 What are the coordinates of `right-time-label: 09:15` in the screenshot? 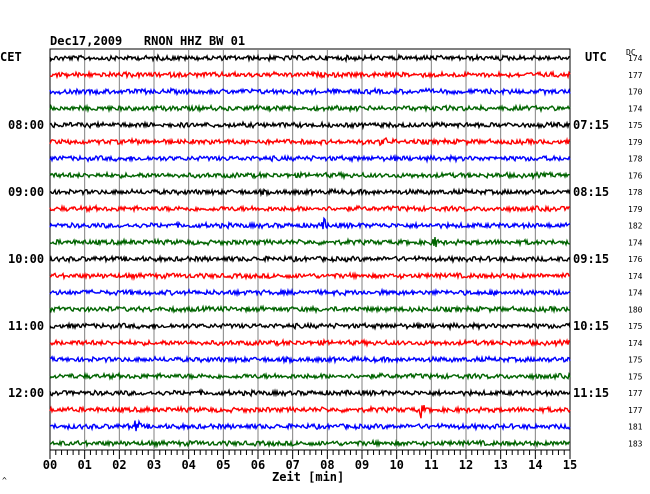 It's located at (591, 259).